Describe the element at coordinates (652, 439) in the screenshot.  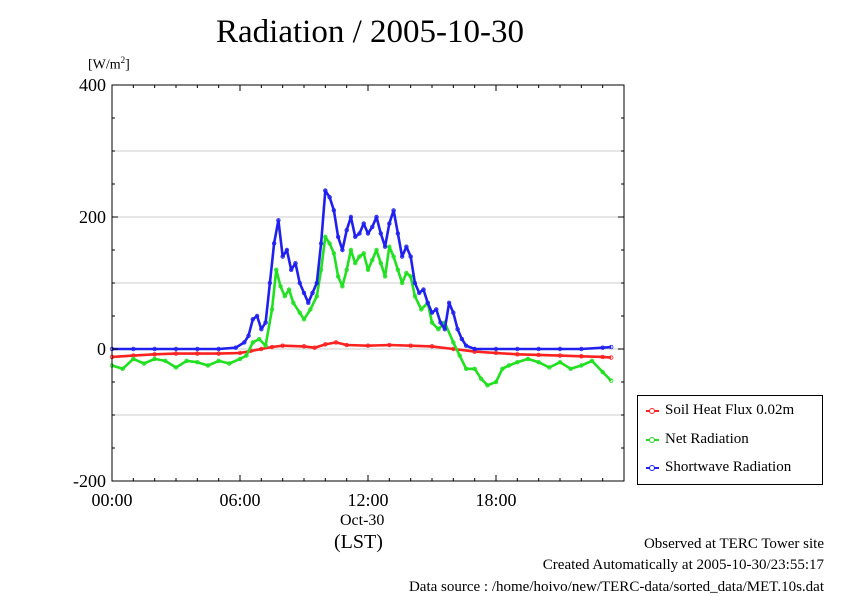
I see `legend-swatch-green` at that location.